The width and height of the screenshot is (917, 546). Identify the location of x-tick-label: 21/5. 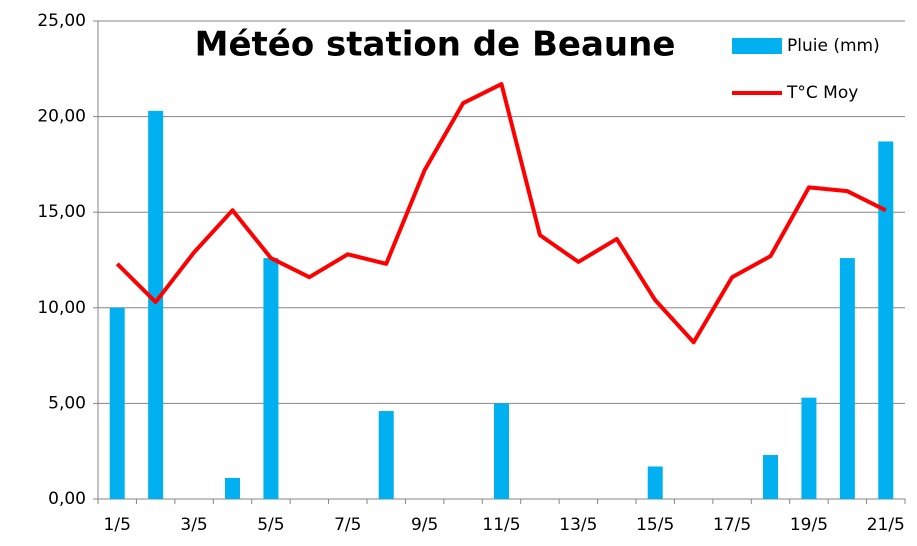
(886, 525).